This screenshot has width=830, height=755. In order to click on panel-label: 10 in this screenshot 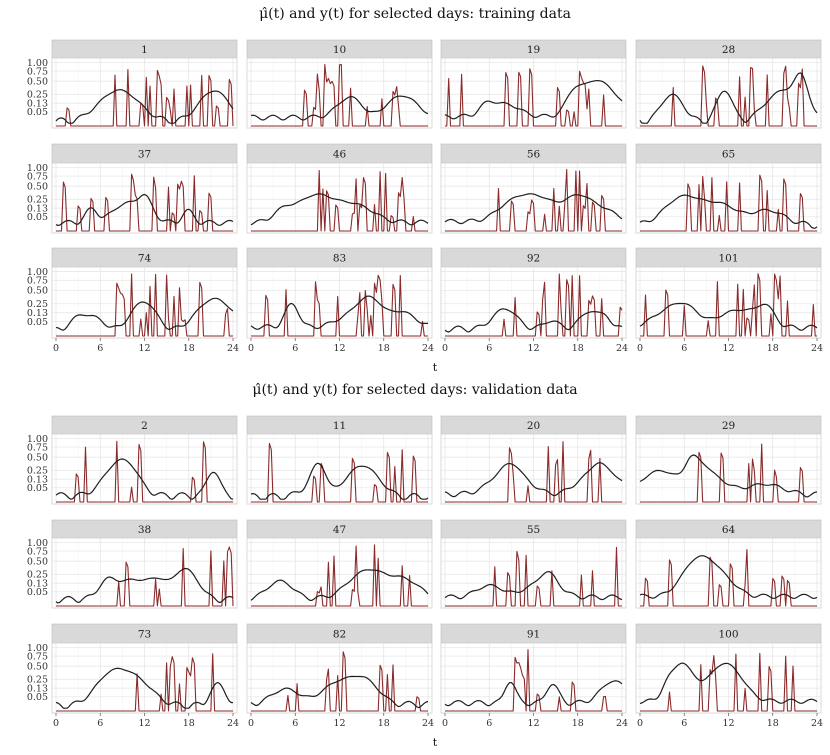, I will do `click(339, 50)`.